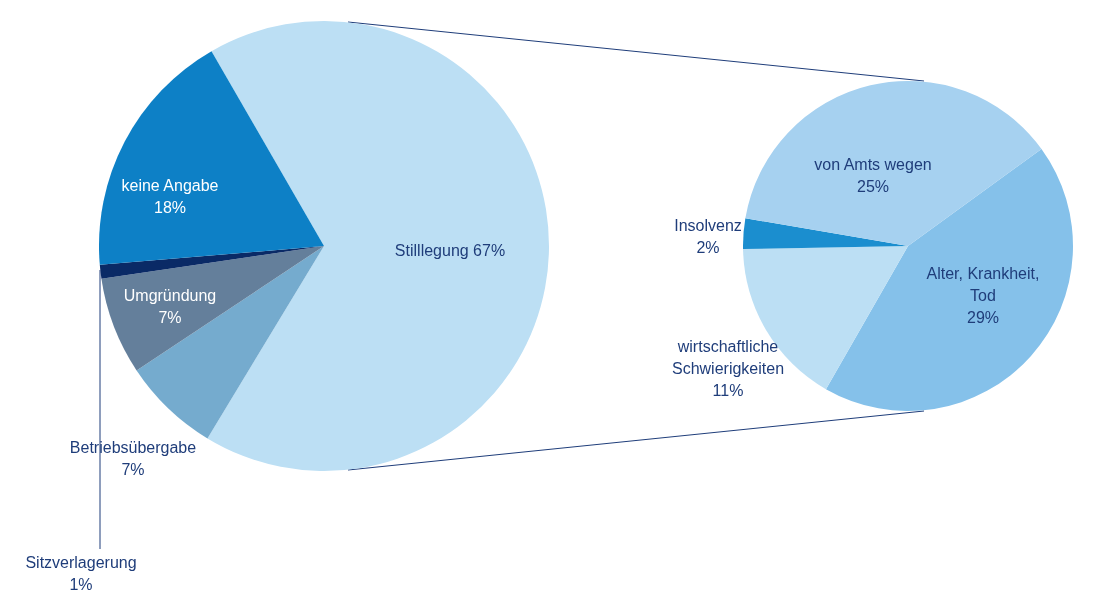 The image size is (1093, 597). Describe the element at coordinates (728, 390) in the screenshot. I see `data-label: 11%` at that location.